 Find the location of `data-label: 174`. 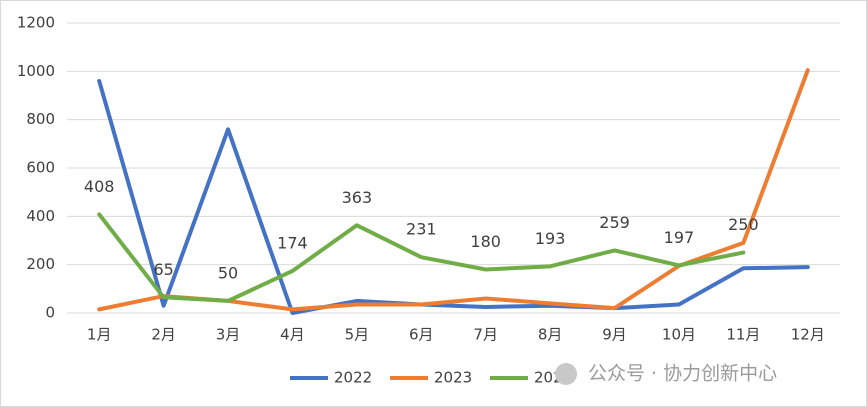

data-label: 174 is located at coordinates (292, 242).